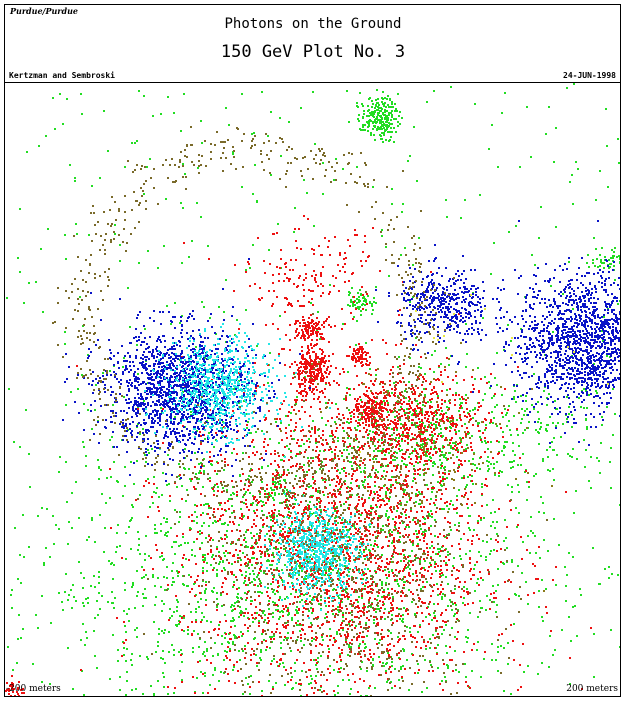  What do you see at coordinates (313, 24) in the screenshot?
I see `chart-title: Photons on the Ground` at bounding box center [313, 24].